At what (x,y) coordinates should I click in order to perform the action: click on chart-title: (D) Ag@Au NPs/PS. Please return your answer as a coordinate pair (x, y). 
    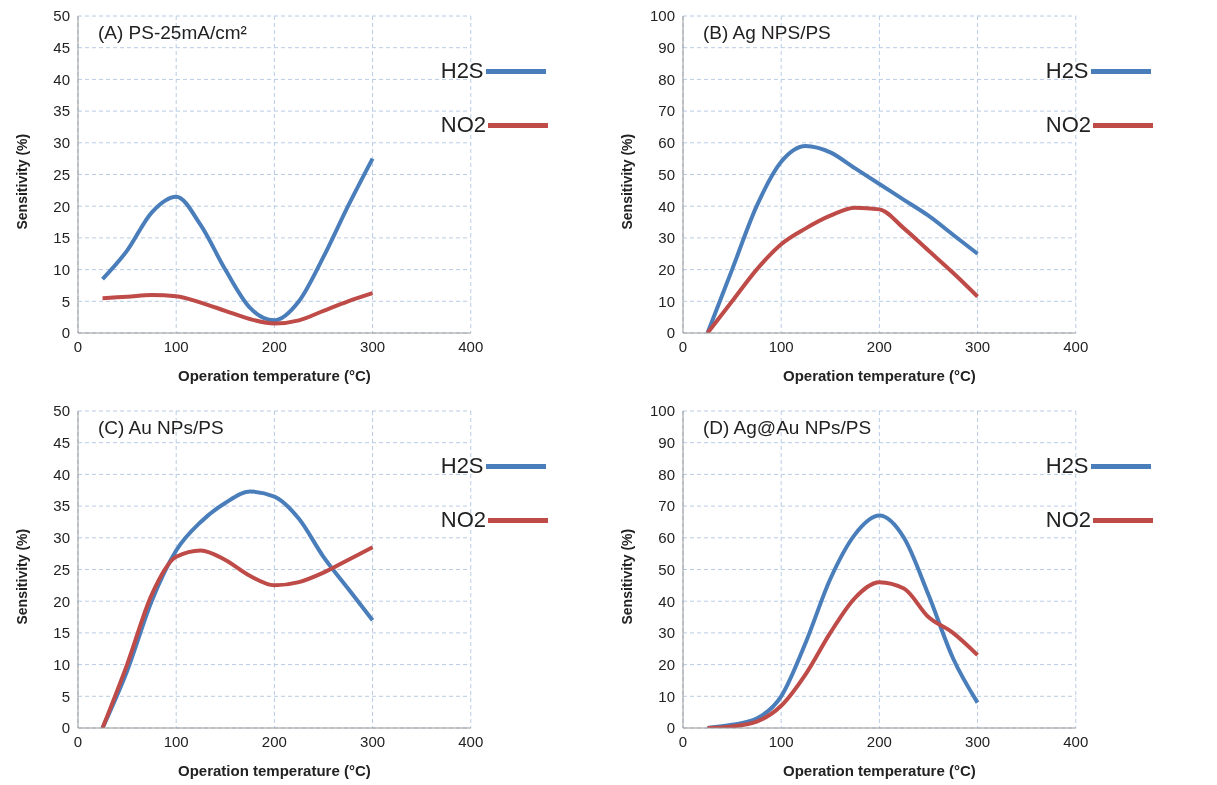
    Looking at the image, I should click on (787, 428).